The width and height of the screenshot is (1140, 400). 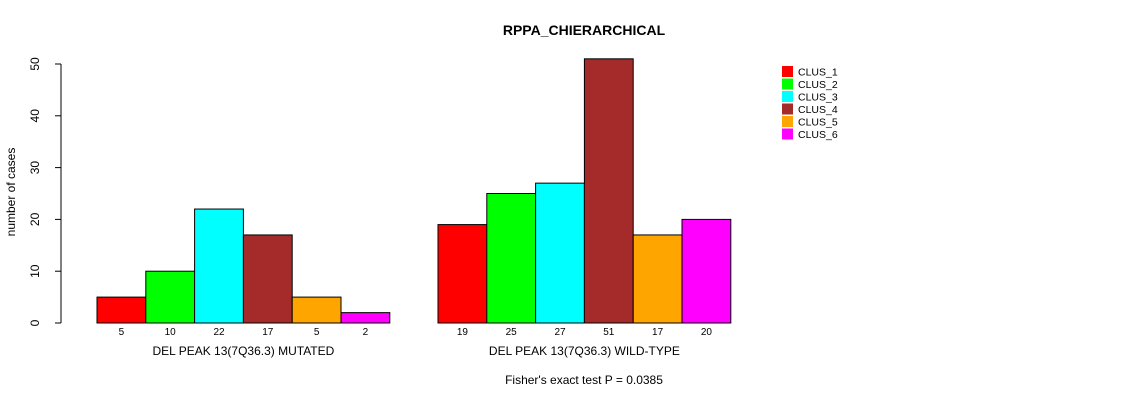 I want to click on legend-label: CLUS_5, so click(x=818, y=123).